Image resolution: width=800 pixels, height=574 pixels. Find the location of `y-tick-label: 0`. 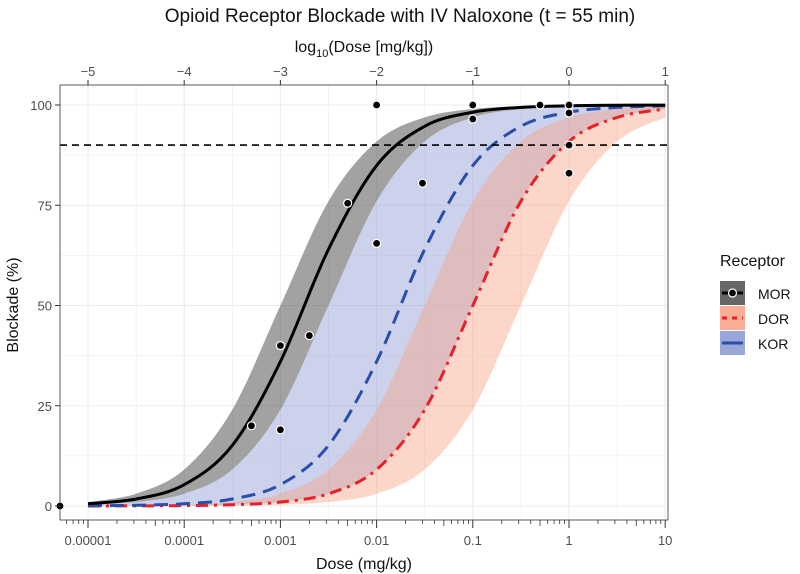

y-tick-label: 0 is located at coordinates (48, 506).